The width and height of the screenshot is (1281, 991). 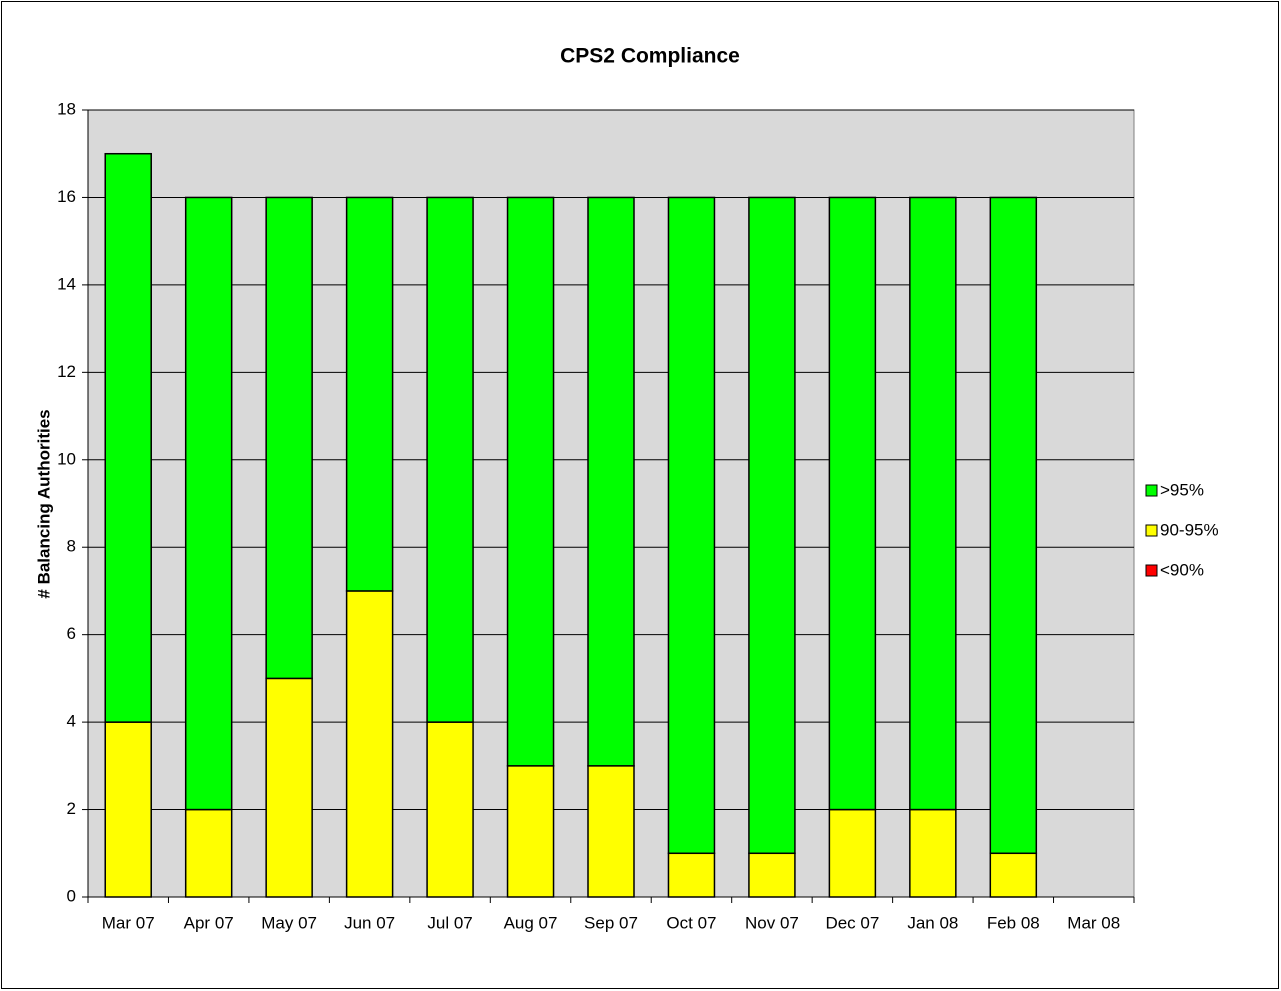 I want to click on y-axis-label: # Balancing Authorities, so click(x=43, y=503).